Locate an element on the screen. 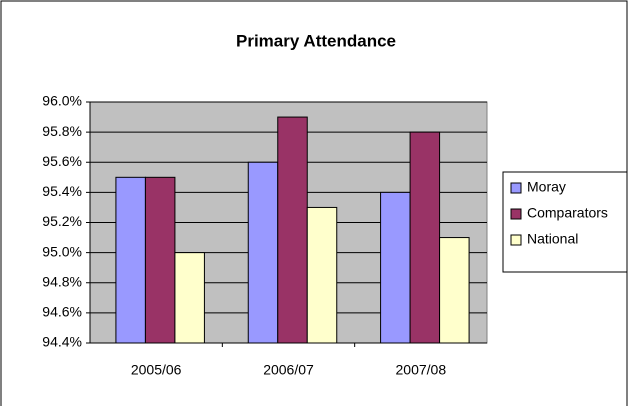 The width and height of the screenshot is (629, 406). y-tick-label: 94.8% is located at coordinates (62, 281).